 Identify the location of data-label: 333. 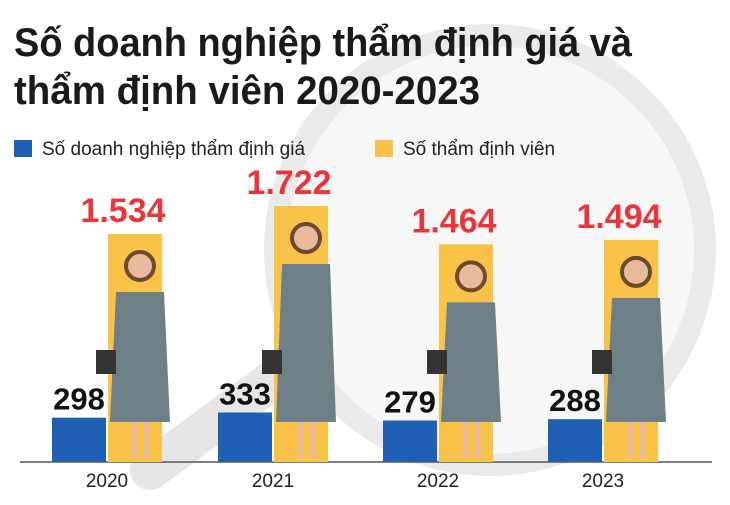
(245, 393).